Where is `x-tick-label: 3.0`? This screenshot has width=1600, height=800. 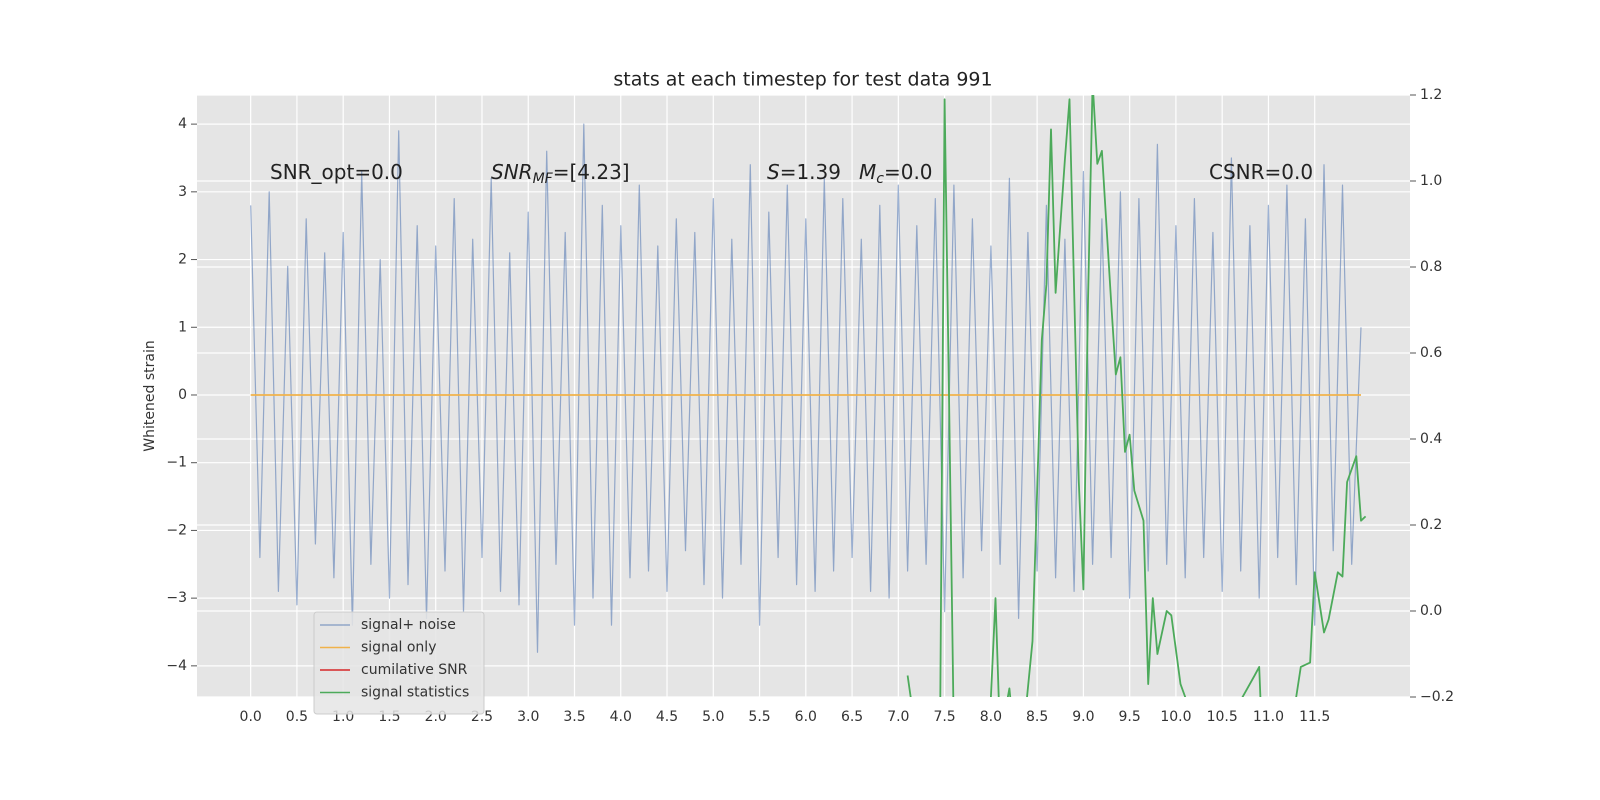 x-tick-label: 3.0 is located at coordinates (528, 717).